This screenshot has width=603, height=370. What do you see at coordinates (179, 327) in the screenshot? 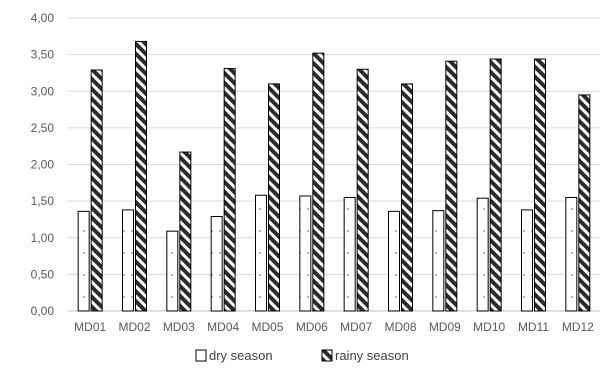
I see `x-tick-label: MD03` at bounding box center [179, 327].